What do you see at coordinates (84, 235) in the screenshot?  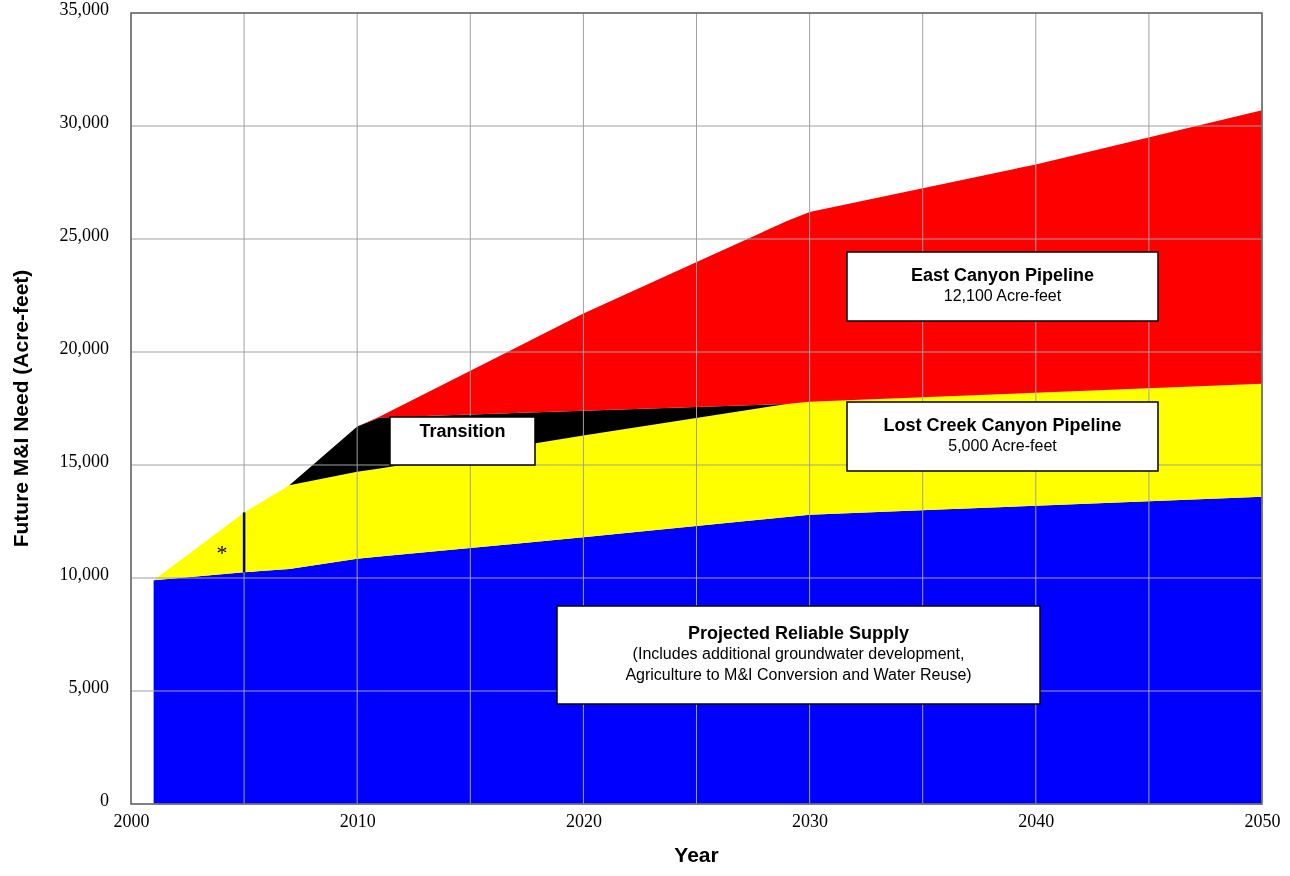 I see `y-tick-label: 25,000` at bounding box center [84, 235].